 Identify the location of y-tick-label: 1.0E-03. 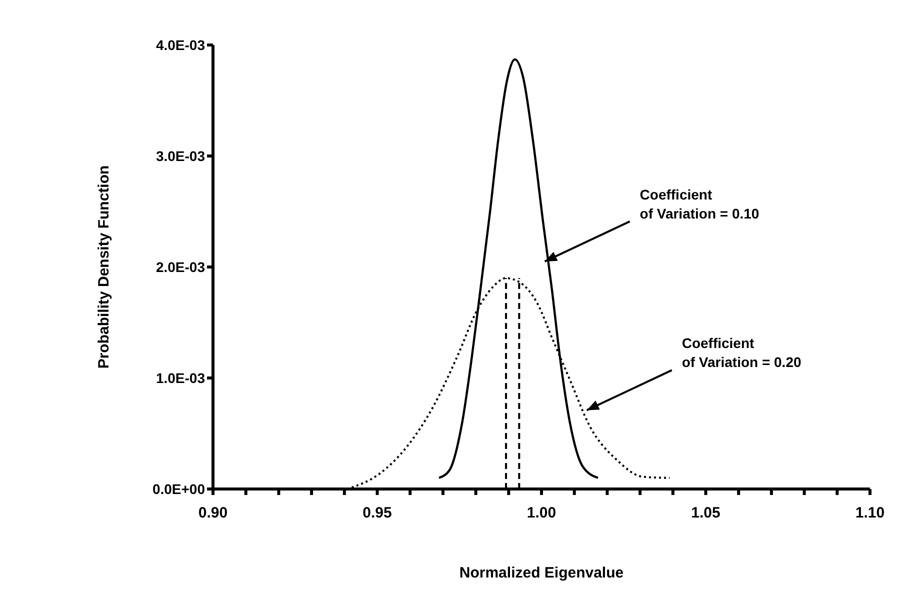
(181, 378).